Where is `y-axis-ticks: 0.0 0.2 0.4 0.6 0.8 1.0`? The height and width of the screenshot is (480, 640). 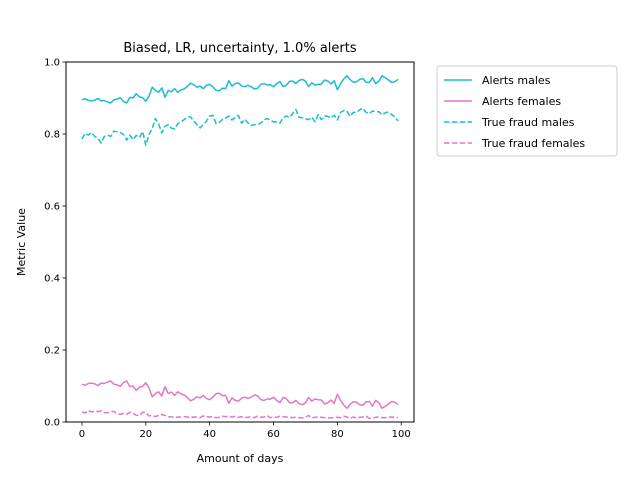 y-axis-ticks: 0.0 0.2 0.4 0.6 0.8 1.0 is located at coordinates (55, 243).